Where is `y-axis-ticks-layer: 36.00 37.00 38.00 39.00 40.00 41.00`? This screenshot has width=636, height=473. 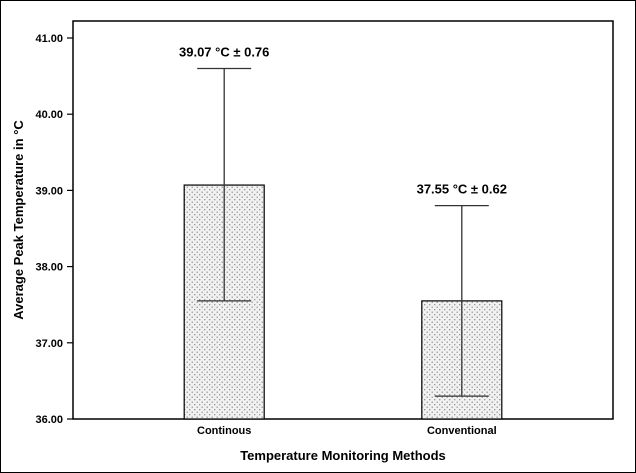 y-axis-ticks-layer: 36.00 37.00 38.00 39.00 40.00 41.00 is located at coordinates (54, 229).